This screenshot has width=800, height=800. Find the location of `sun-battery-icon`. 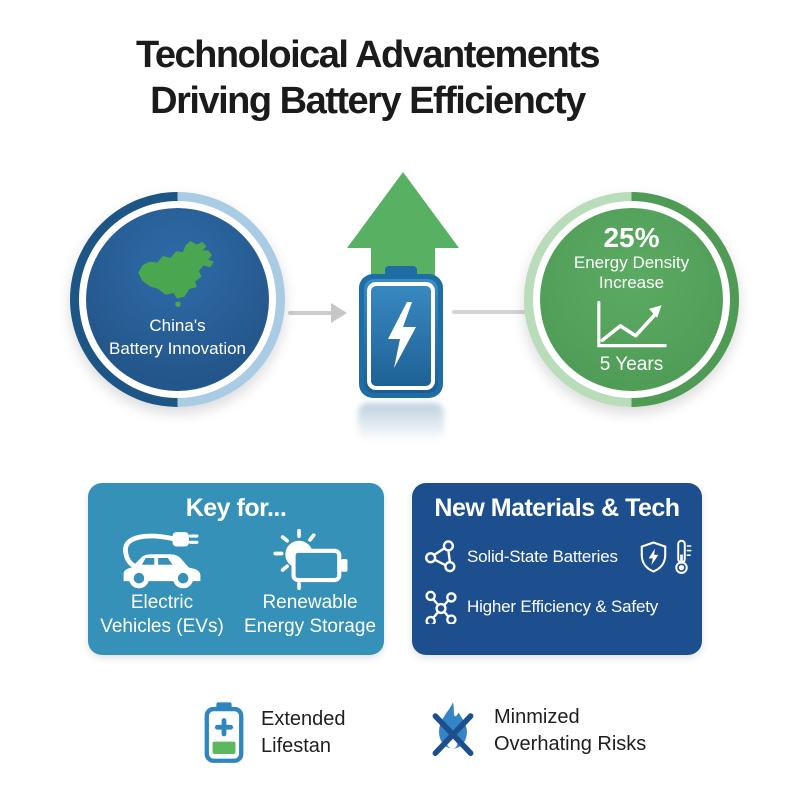

sun-battery-icon is located at coordinates (310, 559).